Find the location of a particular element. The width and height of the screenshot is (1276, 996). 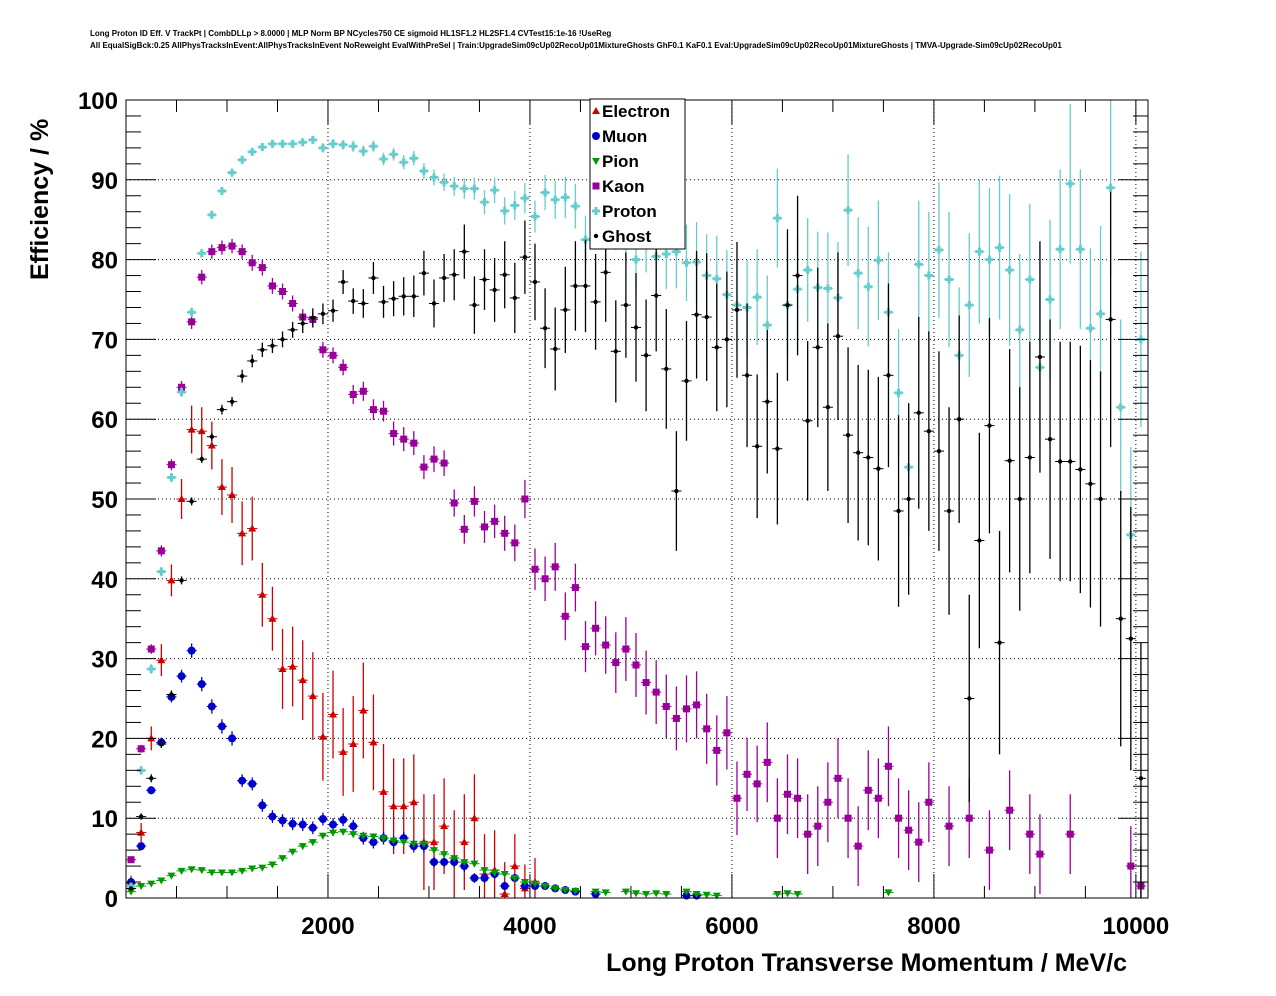

x-tick-label: 8000 is located at coordinates (933, 926).